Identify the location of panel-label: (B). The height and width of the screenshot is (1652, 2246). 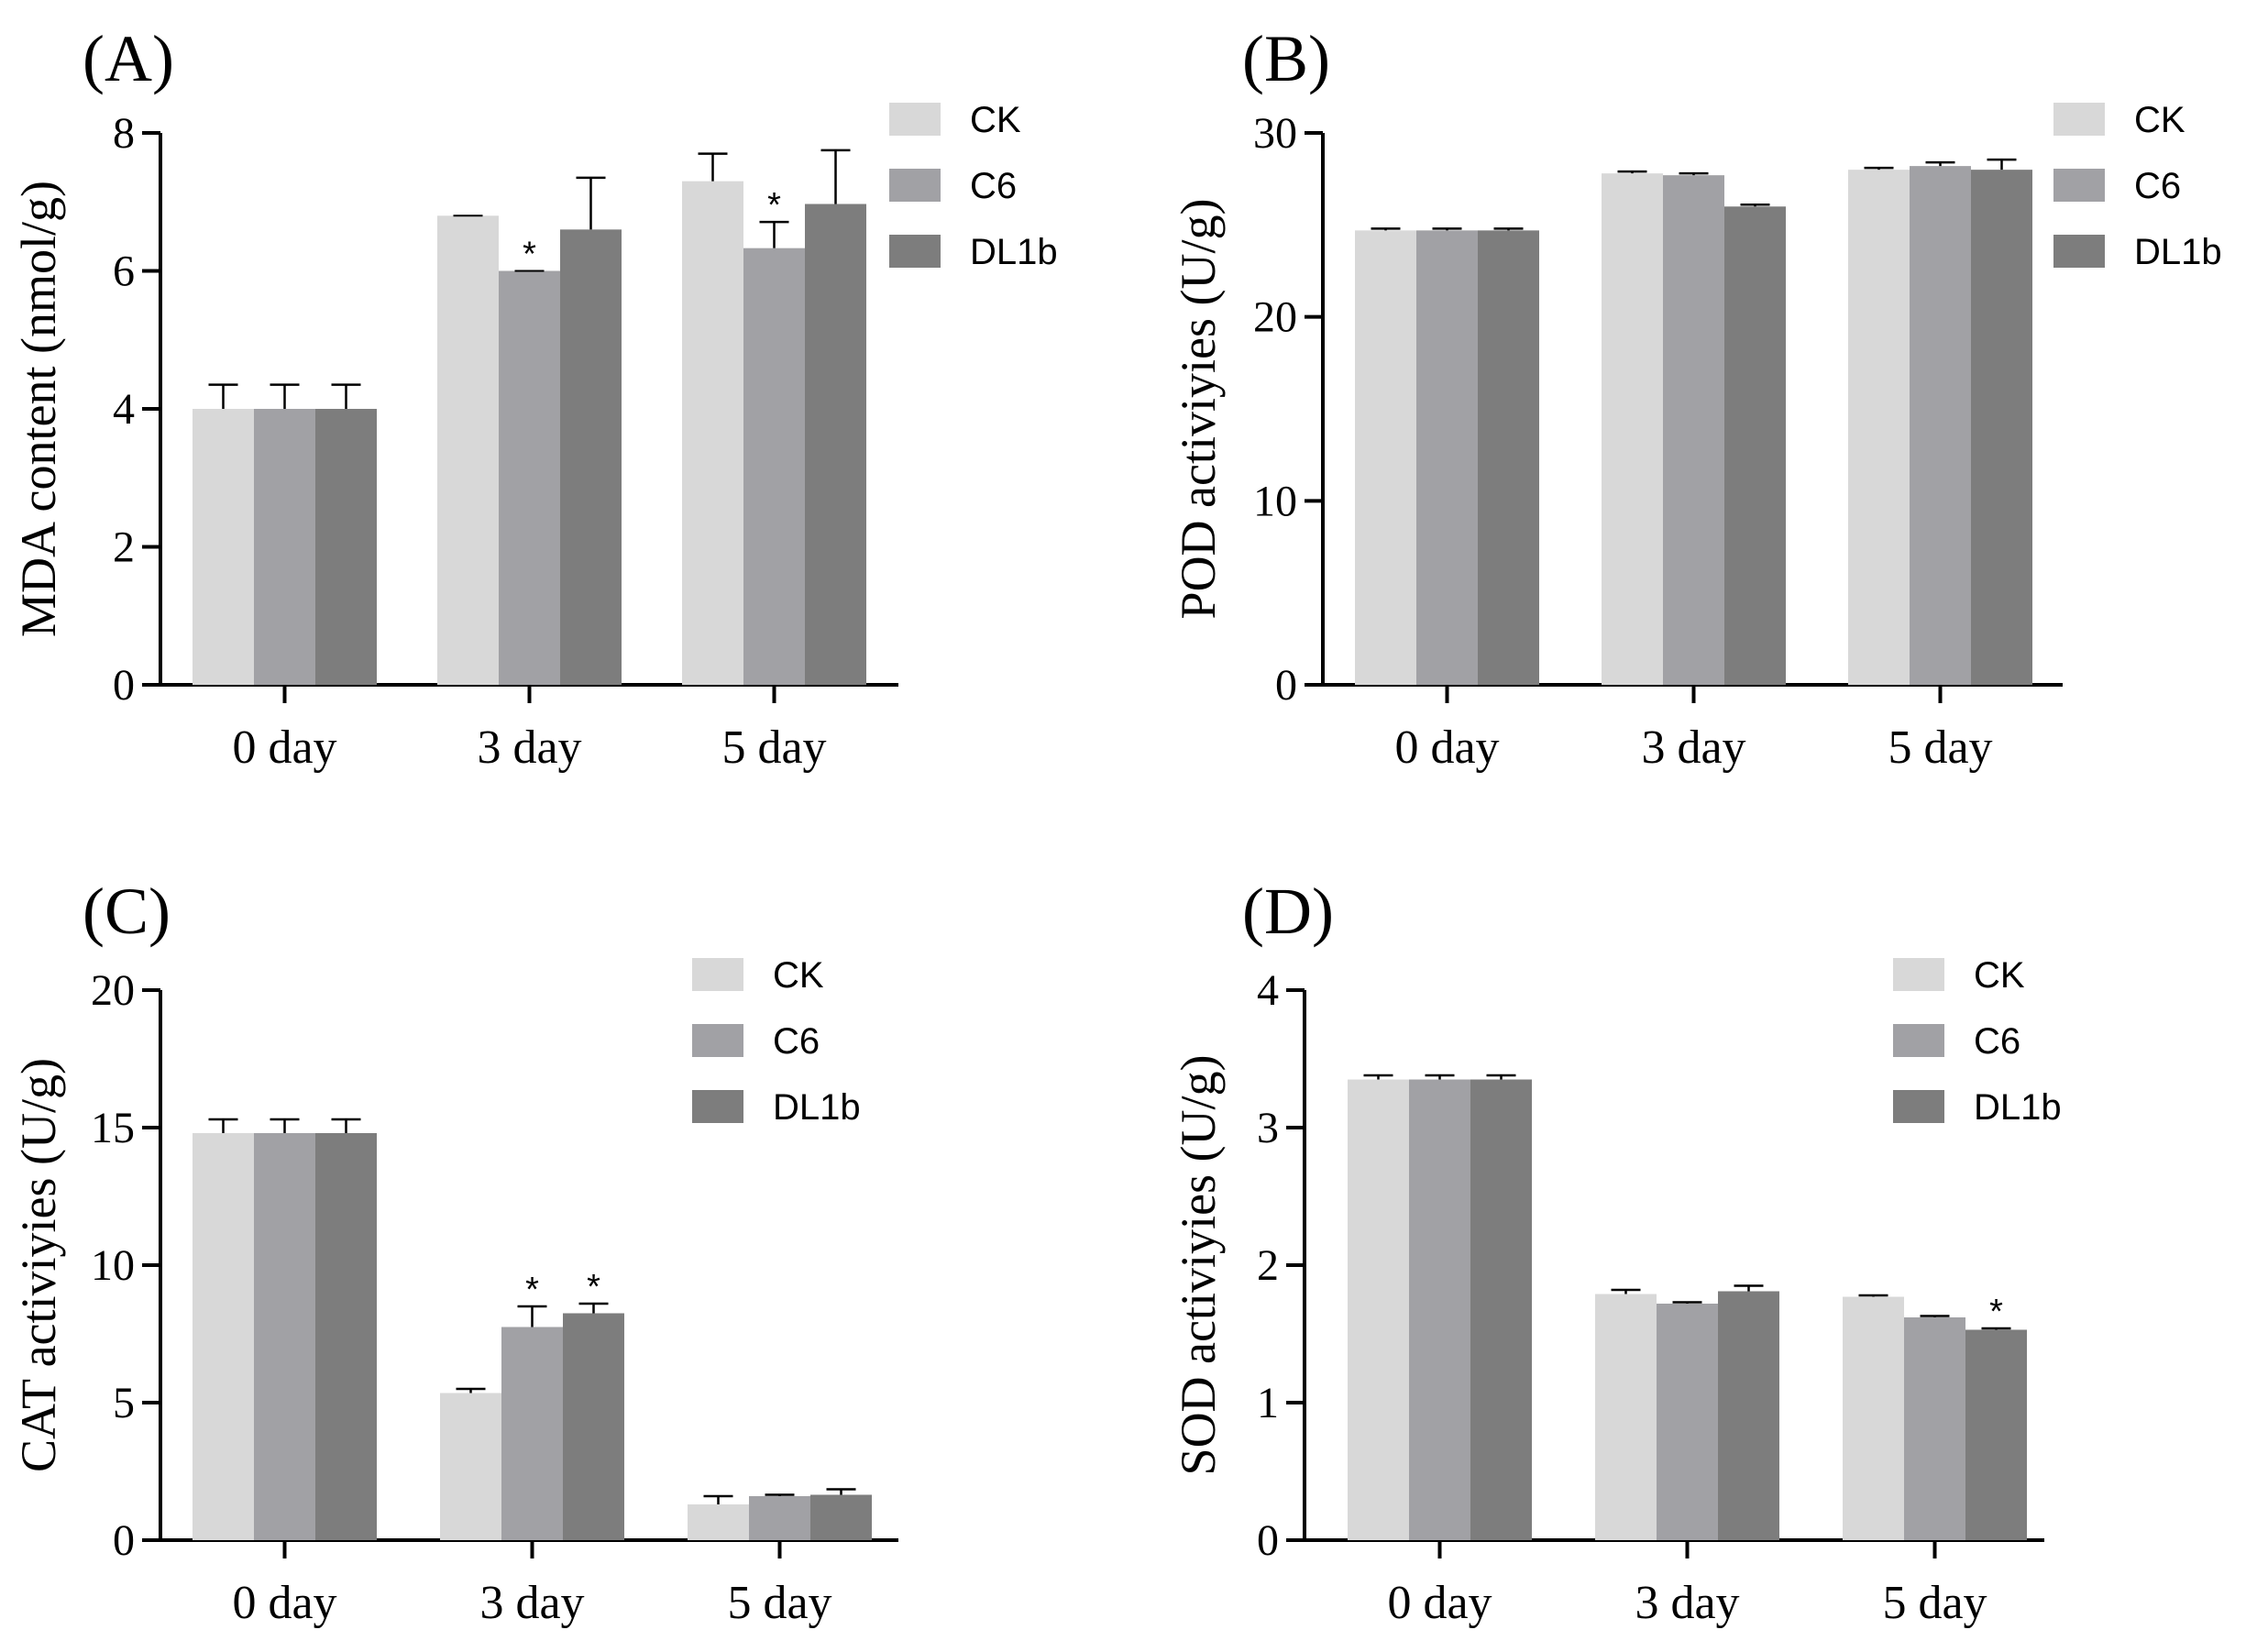
(1286, 58).